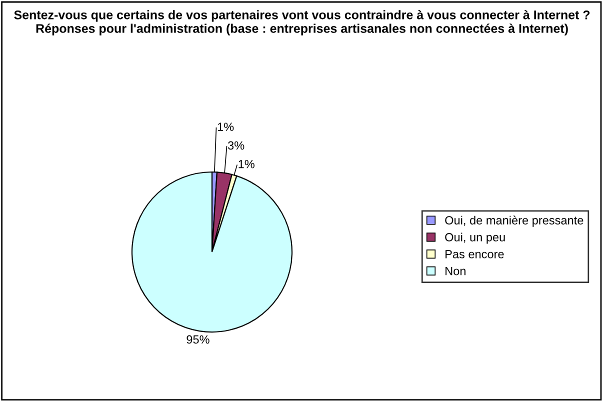 Image resolution: width=604 pixels, height=401 pixels. Describe the element at coordinates (514, 221) in the screenshot. I see `legend-label: Oui, de manière pressante` at that location.